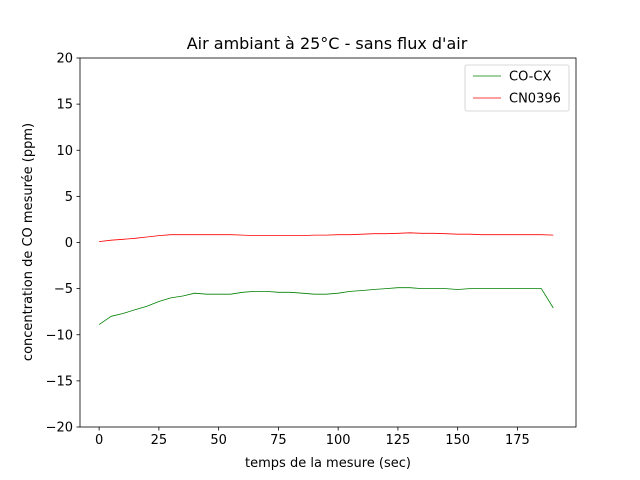 This screenshot has height=480, width=640. I want to click on y-tick-label: 15, so click(64, 105).